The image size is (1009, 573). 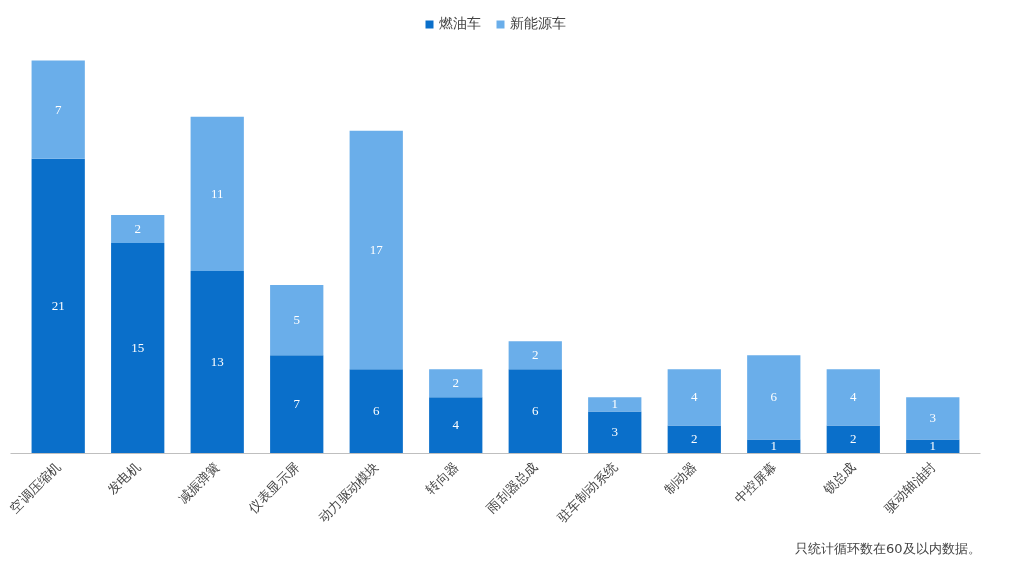 I want to click on data-label: 13, so click(x=217, y=362).